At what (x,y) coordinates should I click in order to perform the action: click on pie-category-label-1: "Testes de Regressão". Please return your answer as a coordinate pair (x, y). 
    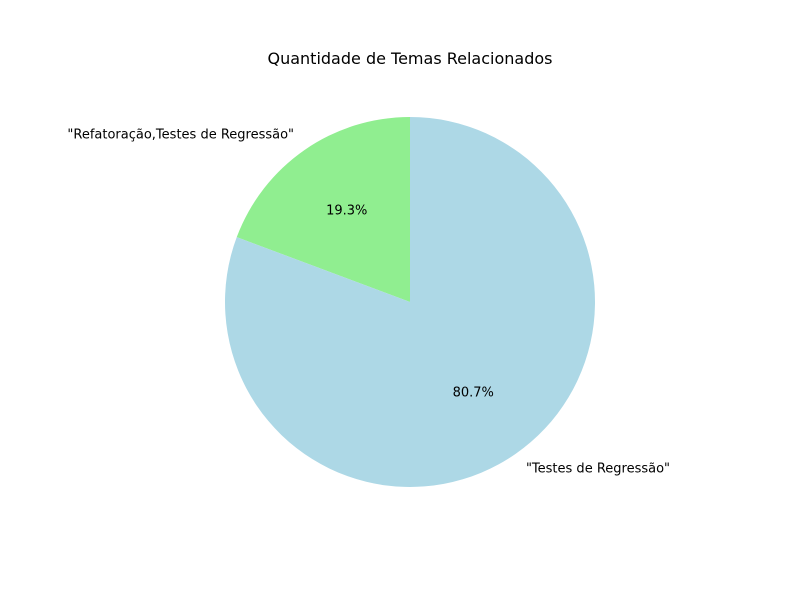
    Looking at the image, I should click on (598, 469).